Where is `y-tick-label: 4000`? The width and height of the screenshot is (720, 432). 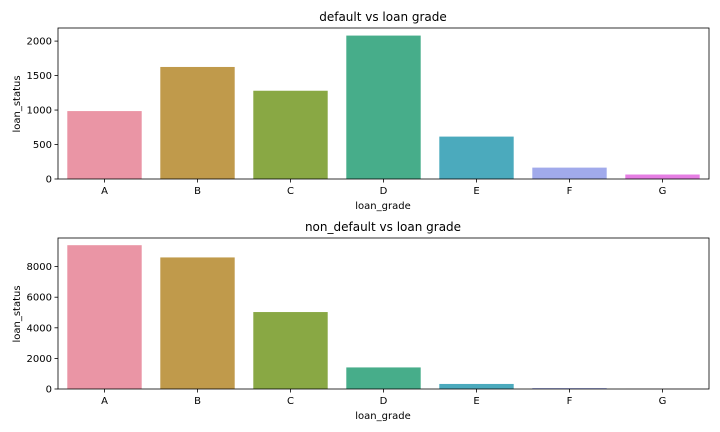 y-tick-label: 4000 is located at coordinates (39, 328).